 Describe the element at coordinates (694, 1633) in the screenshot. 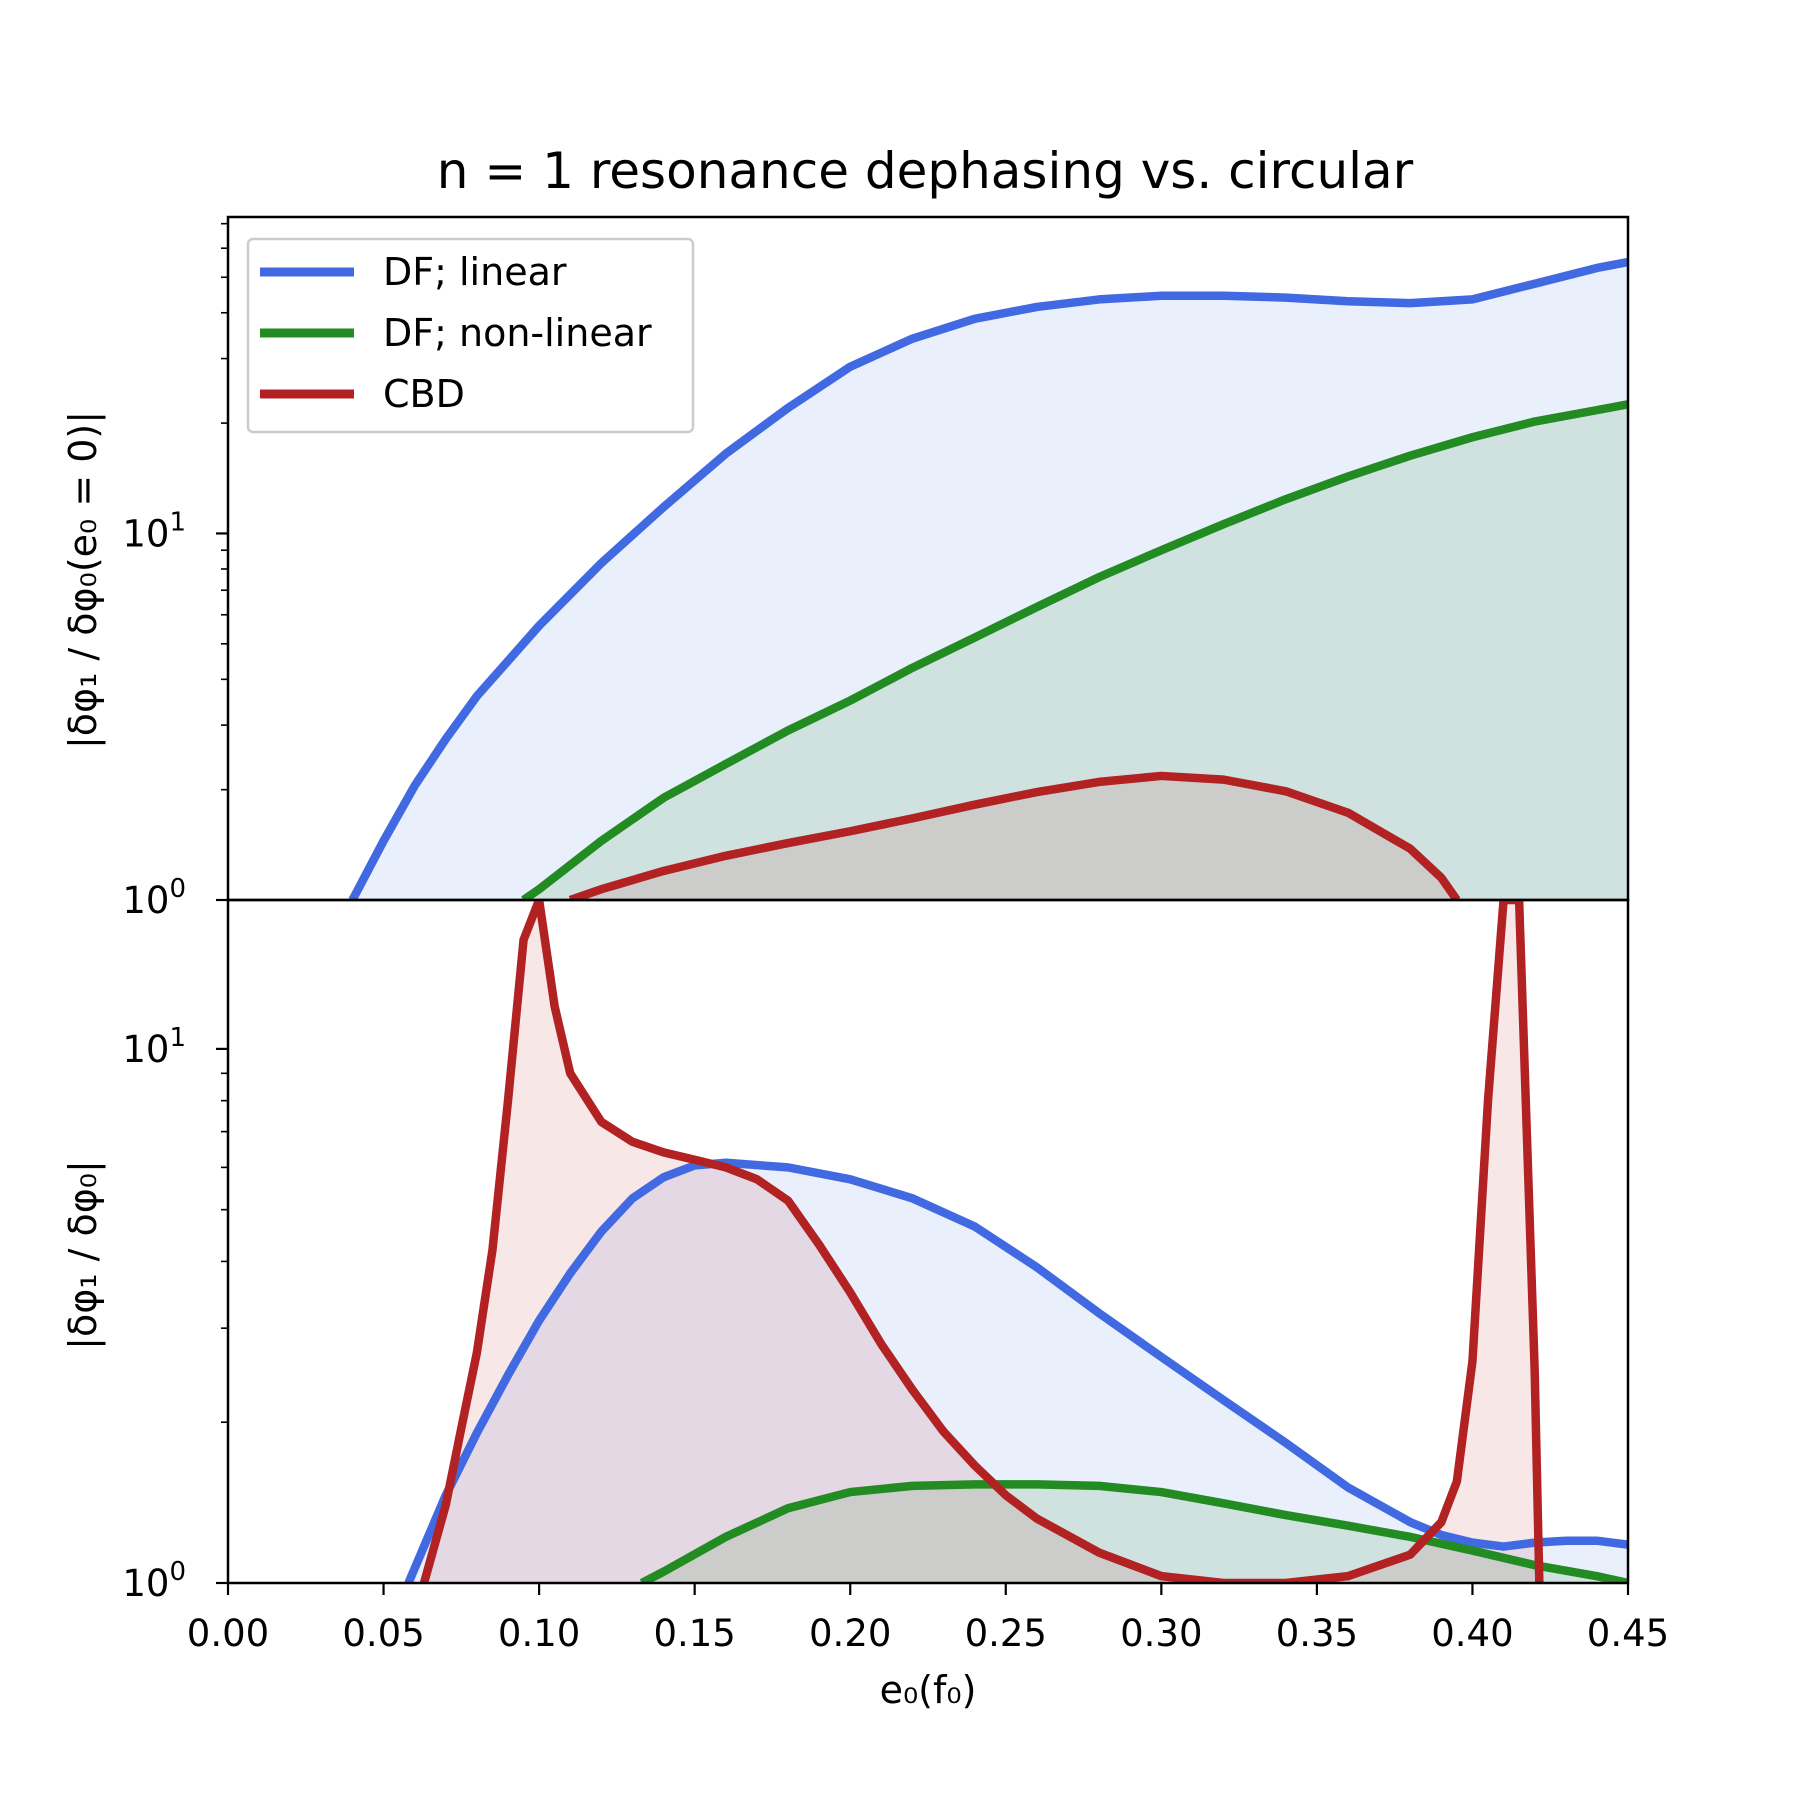

I see `x-tick-label: 0.15` at that location.